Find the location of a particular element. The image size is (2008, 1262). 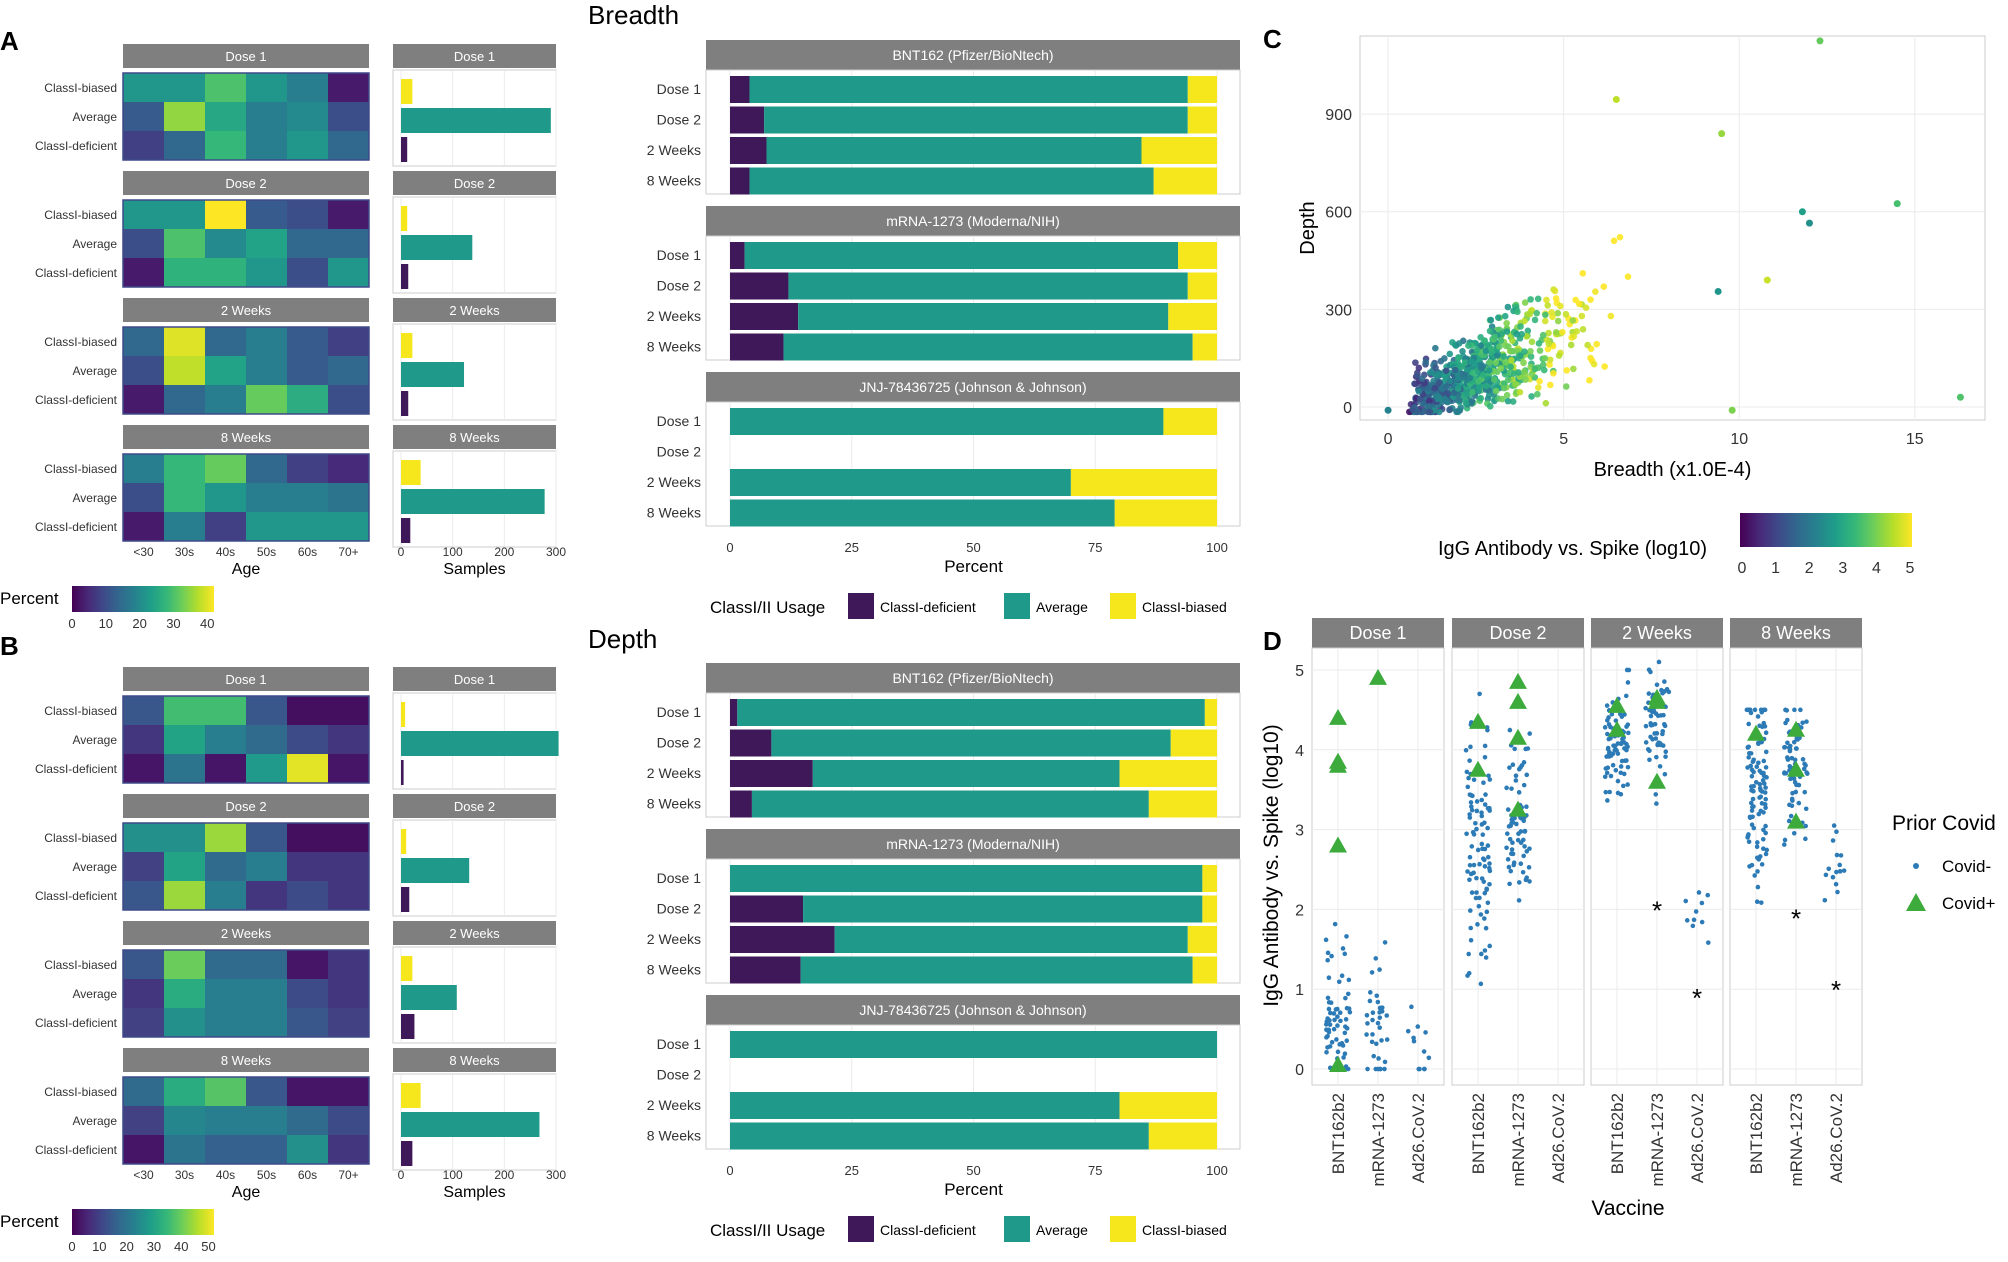

axis-title: Samples is located at coordinates (474, 1192).